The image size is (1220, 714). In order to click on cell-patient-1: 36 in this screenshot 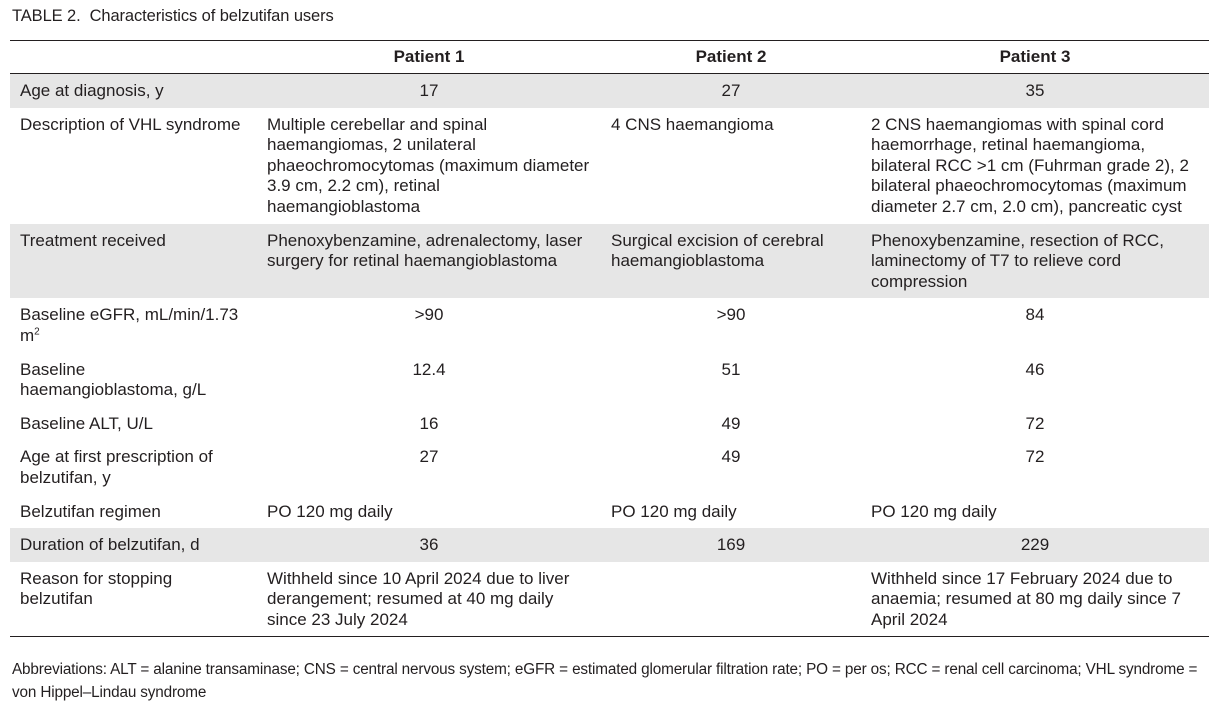, I will do `click(429, 545)`.